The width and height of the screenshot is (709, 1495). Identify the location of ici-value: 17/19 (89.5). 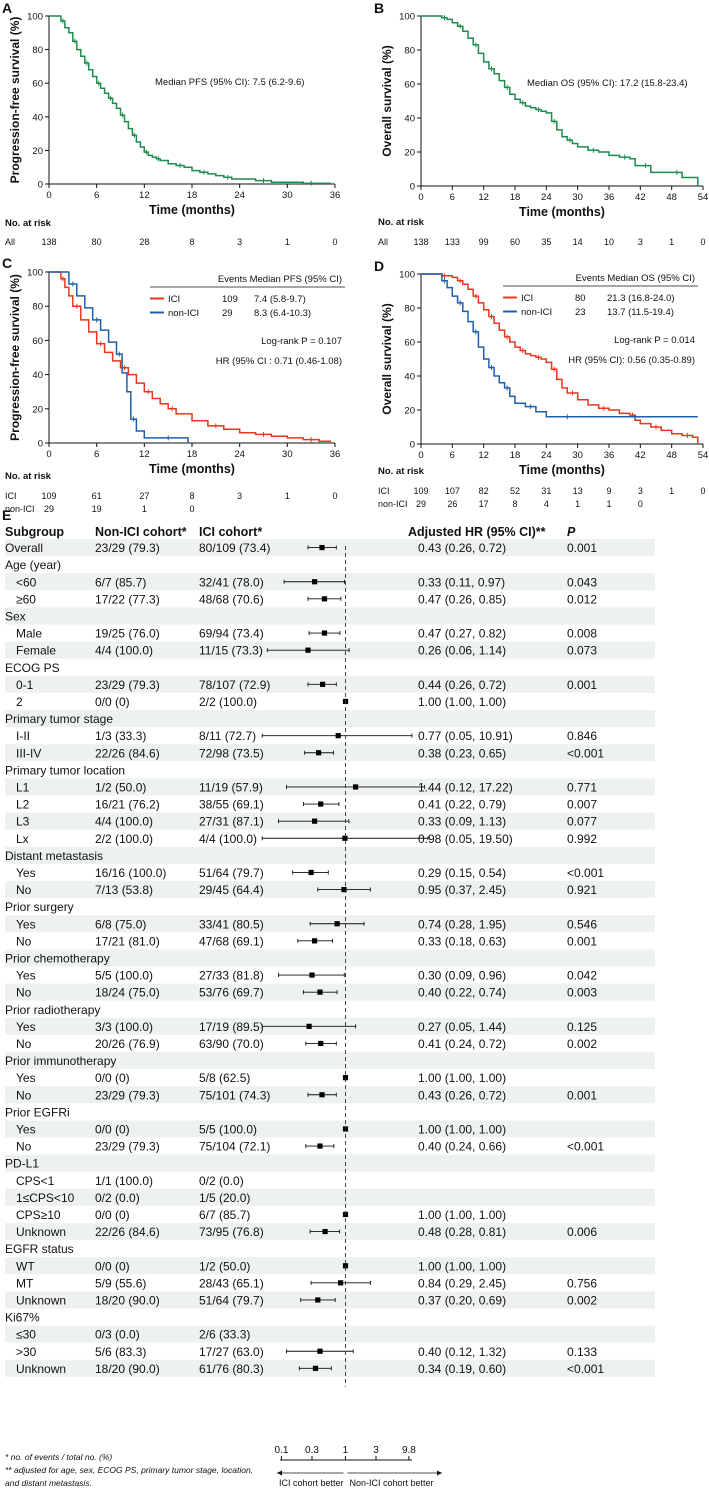
(231, 1027).